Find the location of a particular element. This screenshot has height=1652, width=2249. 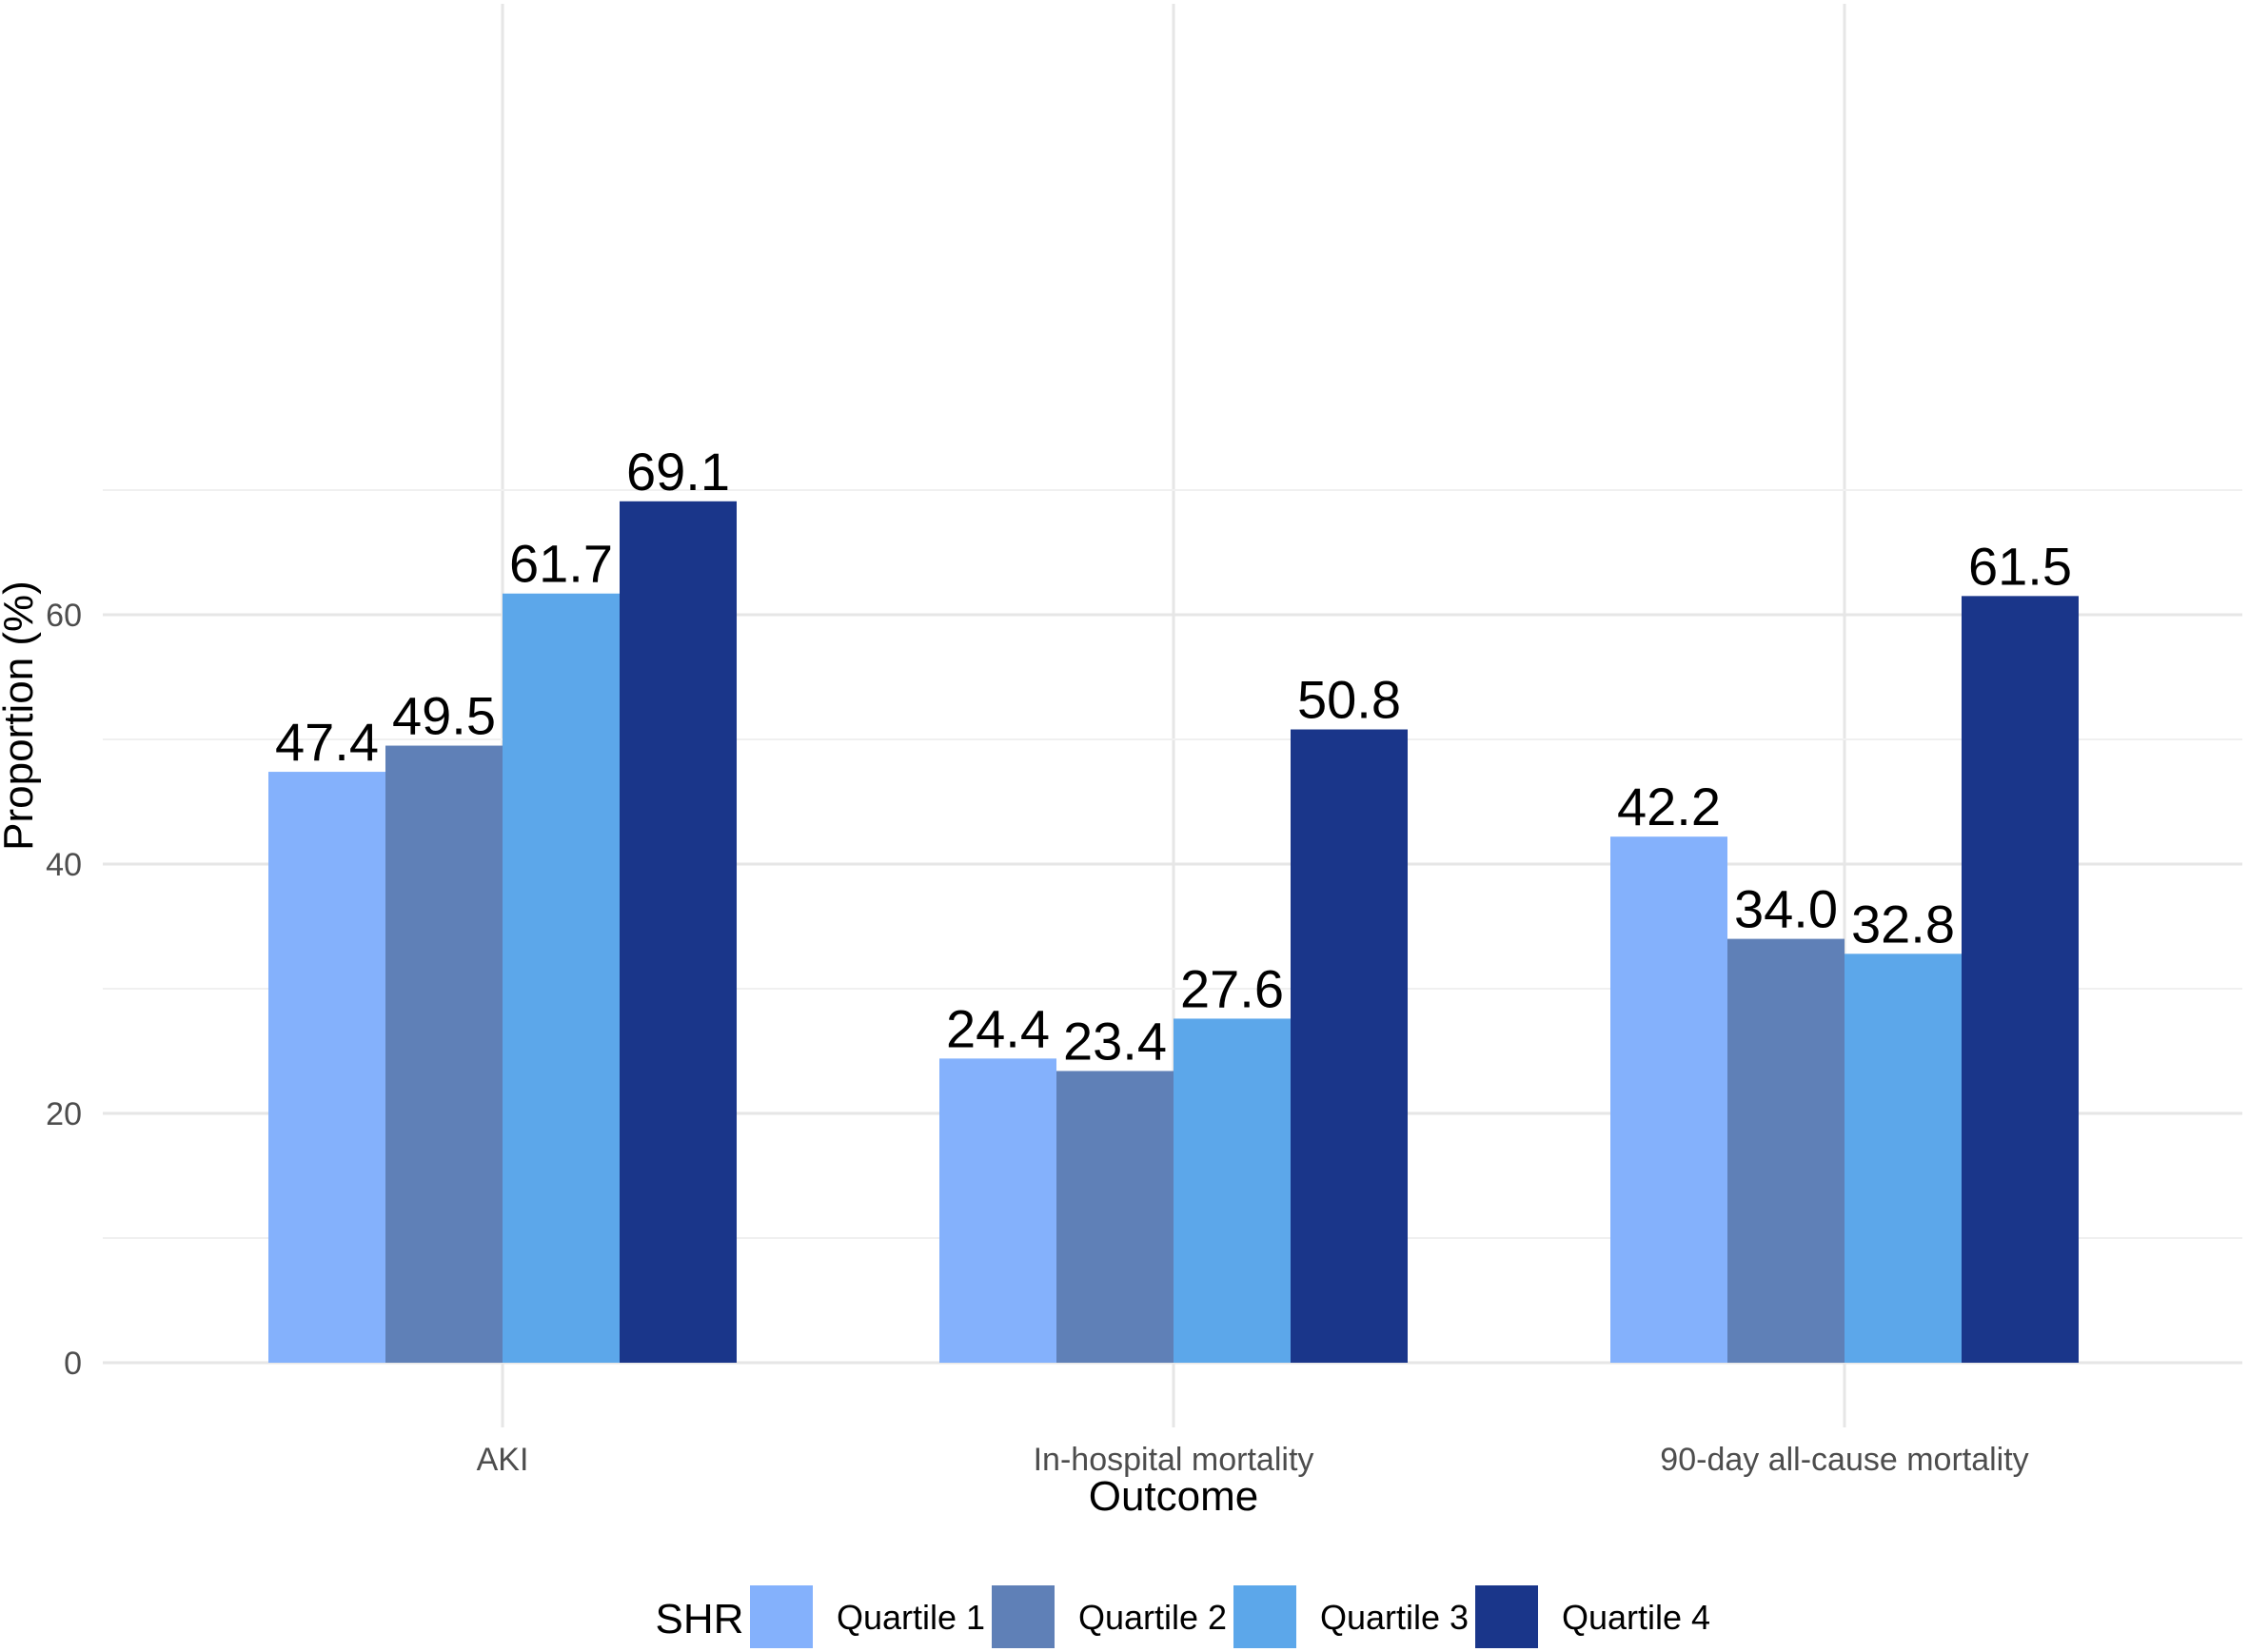

y-axis-title: Proportion (%) is located at coordinates (21, 715).